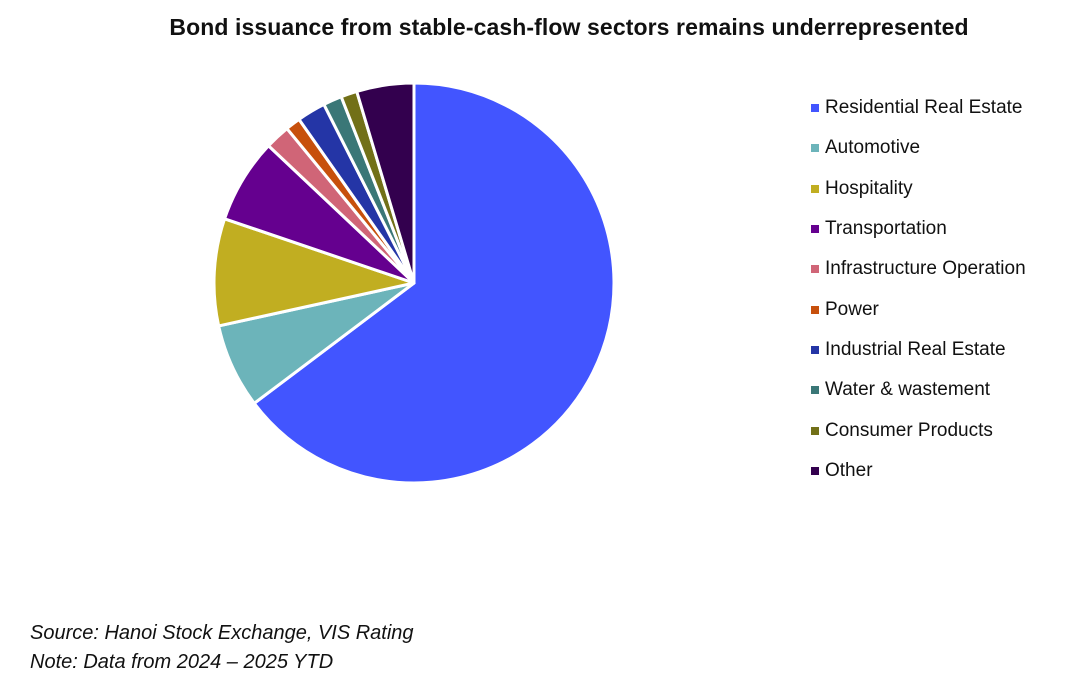  What do you see at coordinates (182, 662) in the screenshot?
I see `data-note: Note: Data from 2024 – 2025 YTD` at bounding box center [182, 662].